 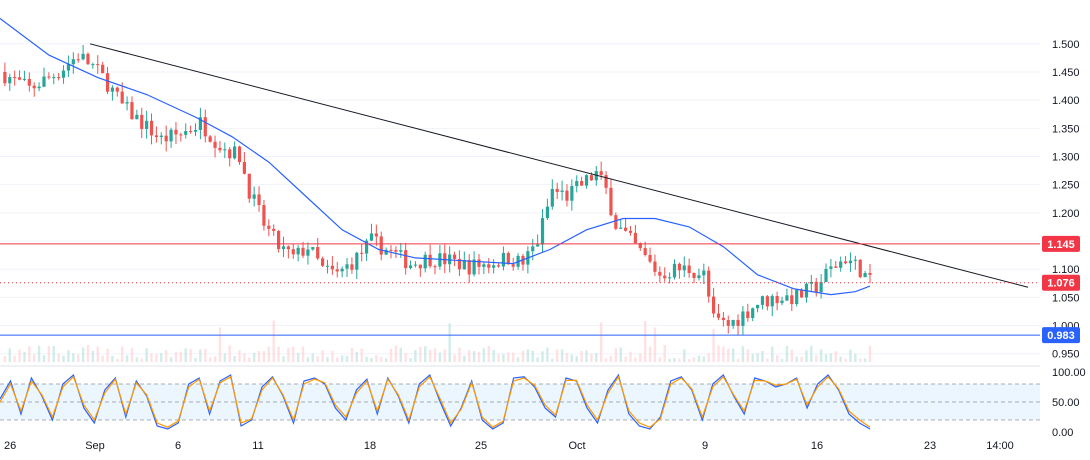 I want to click on time-tick-label: 11, so click(x=257, y=446).